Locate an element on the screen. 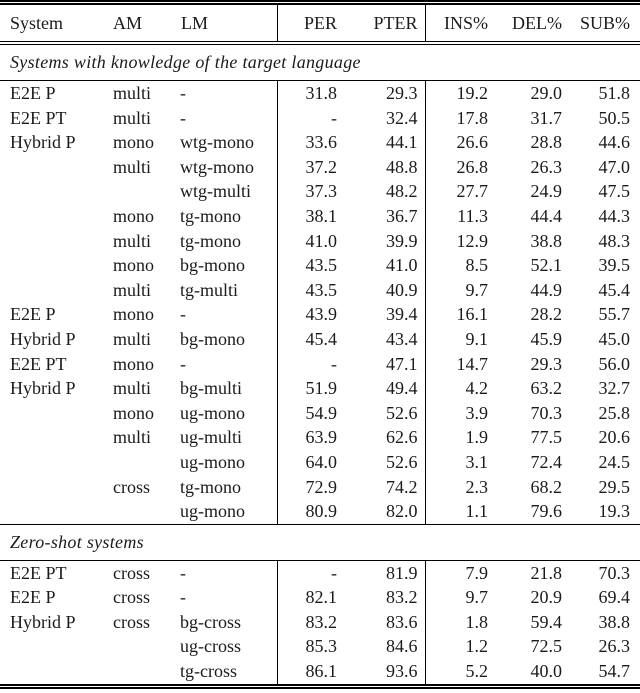 This screenshot has height=693, width=640. table-row: Hybrid P multi bg-multi 51.9 49.4 4.2 63.2 32.7 is located at coordinates (320, 388).